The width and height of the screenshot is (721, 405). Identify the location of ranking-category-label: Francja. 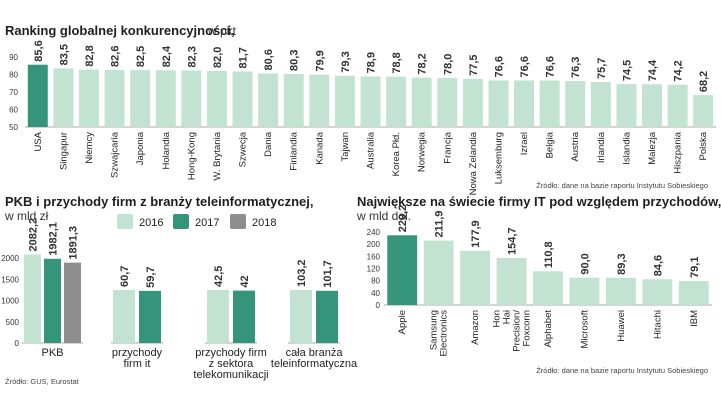
(447, 147).